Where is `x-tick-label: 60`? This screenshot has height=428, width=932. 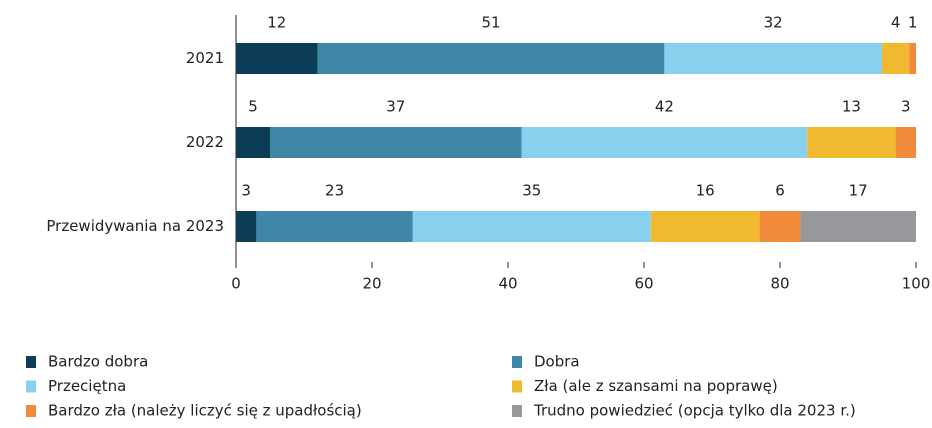 x-tick-label: 60 is located at coordinates (643, 284).